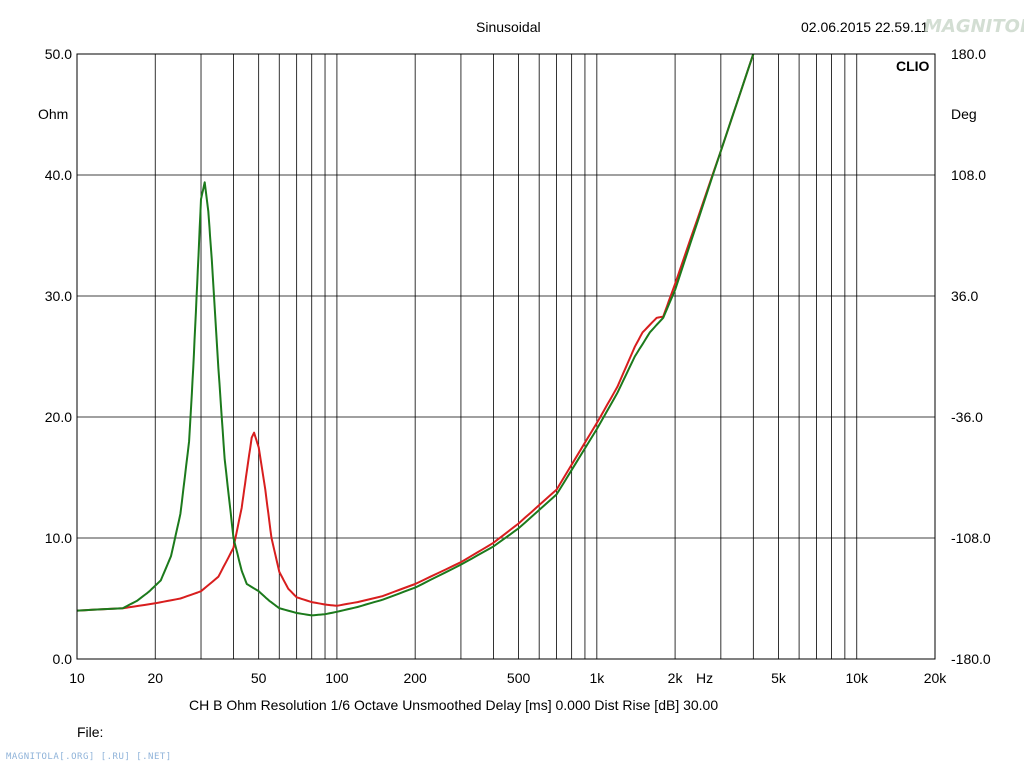 The image size is (1024, 768). Describe the element at coordinates (974, 26) in the screenshot. I see `magnitola-logo: MAGNITOLA` at that location.